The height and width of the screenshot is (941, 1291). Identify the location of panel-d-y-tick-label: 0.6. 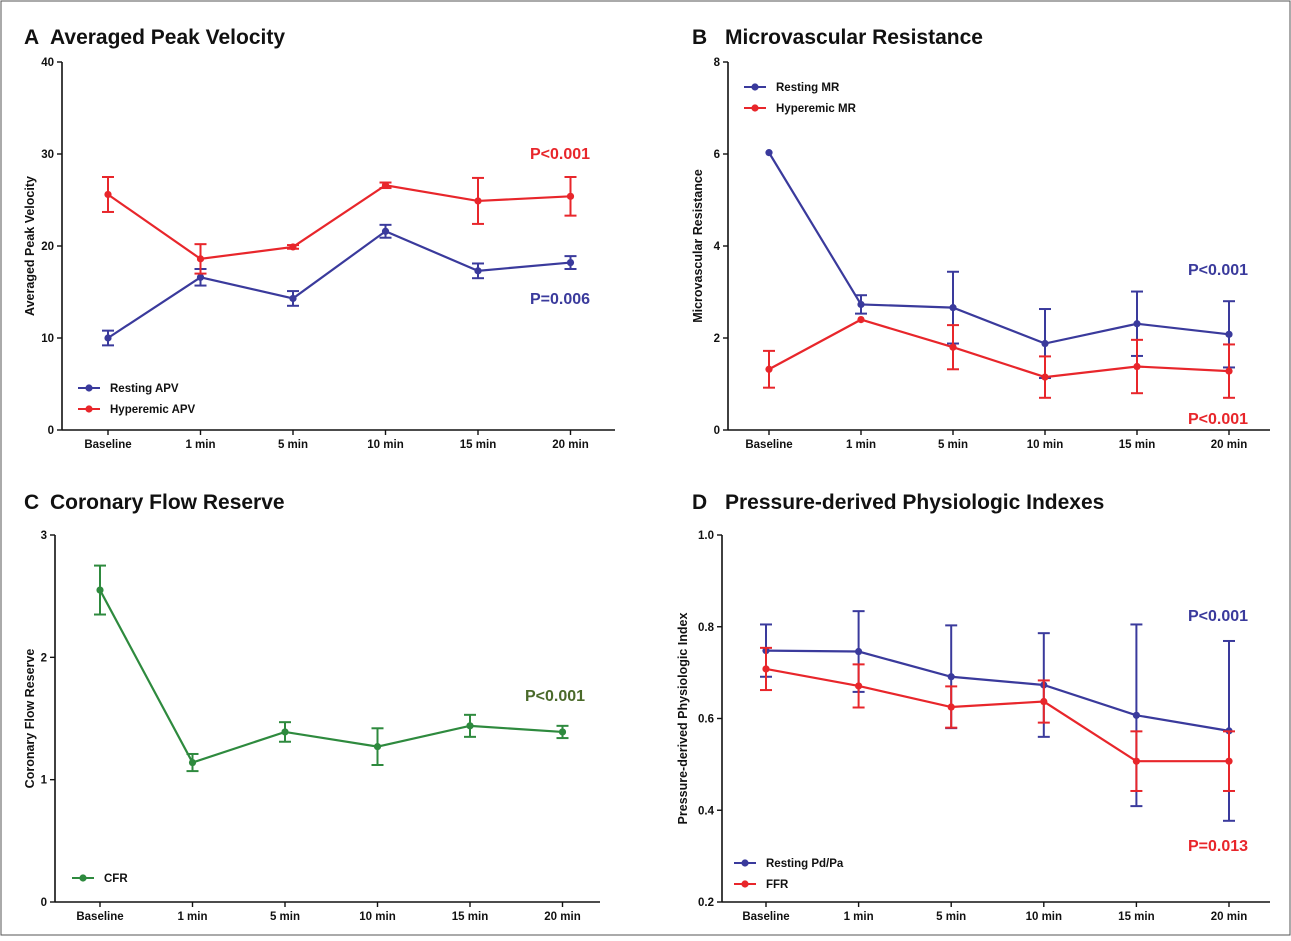
(706, 720).